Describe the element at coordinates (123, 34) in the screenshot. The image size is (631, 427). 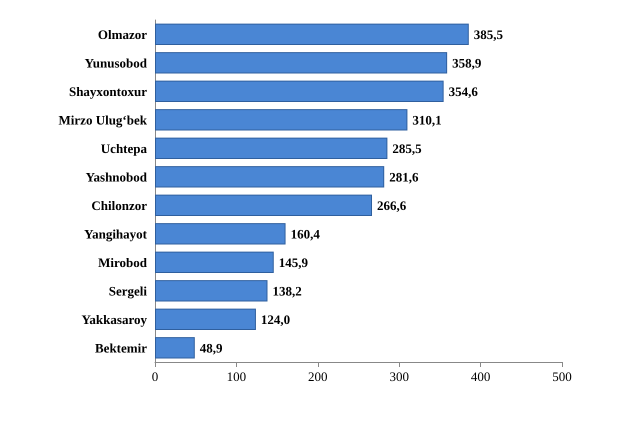
I see `y-tick-label: Olmazor` at that location.